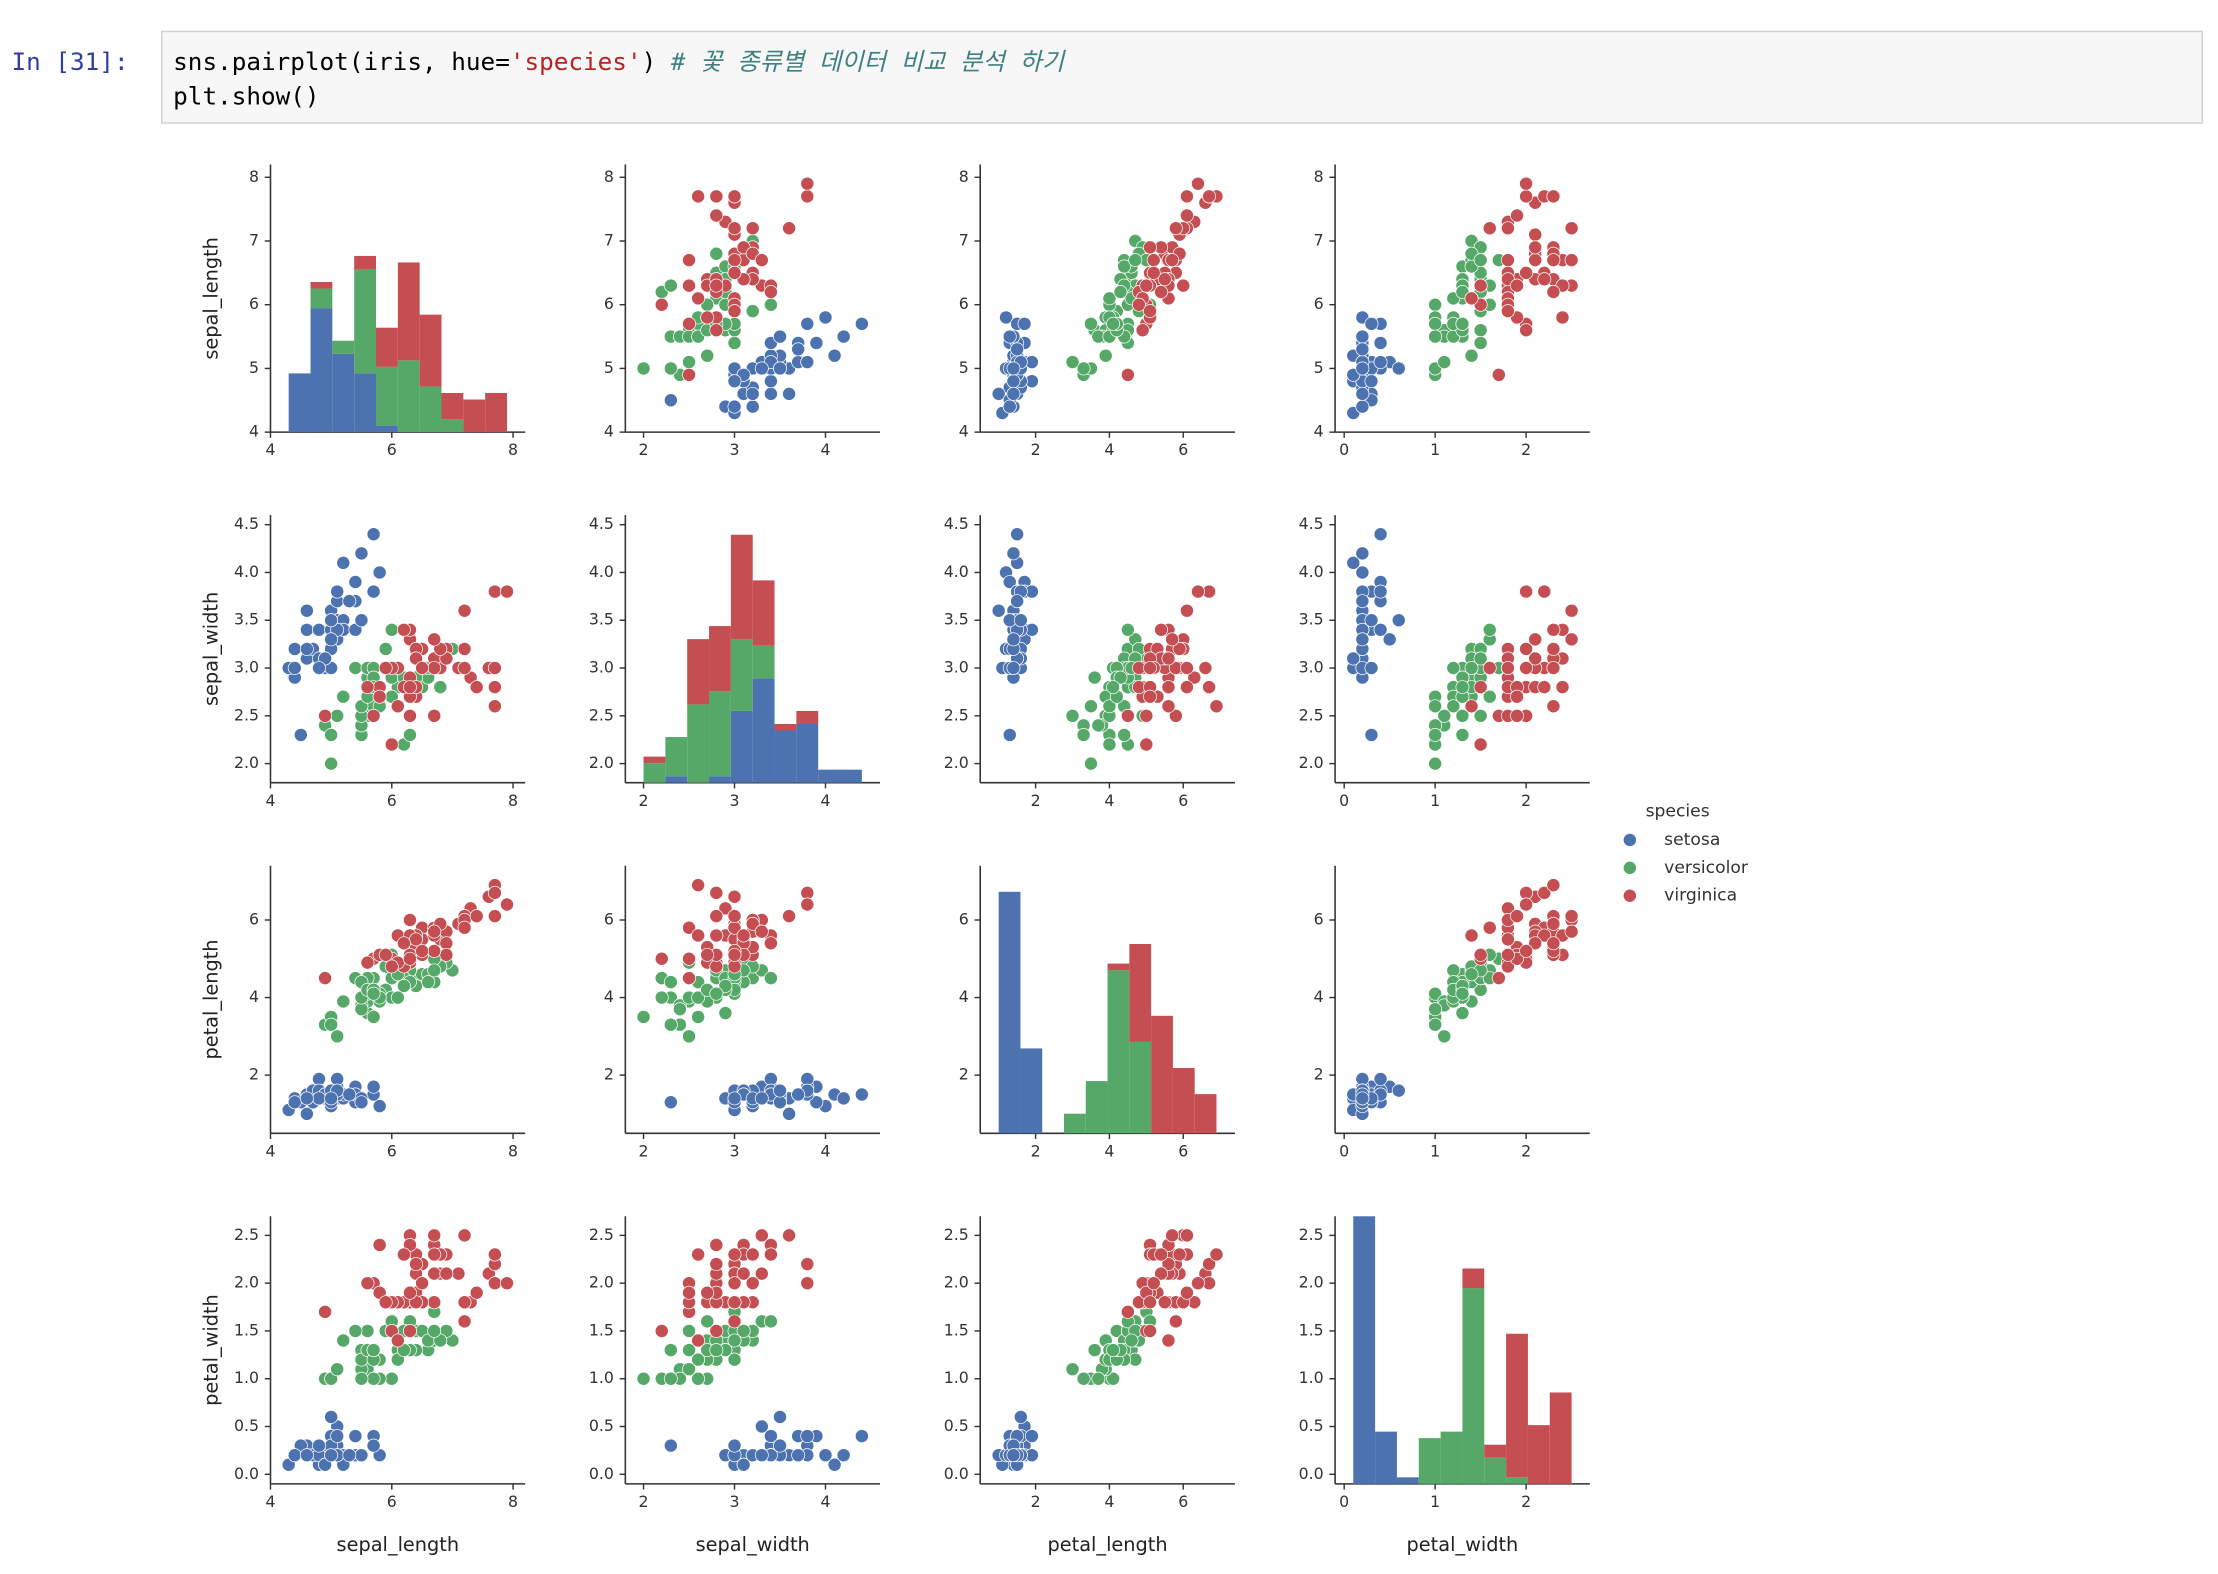  I want to click on y-tick-label: 0.5, so click(246, 1425).